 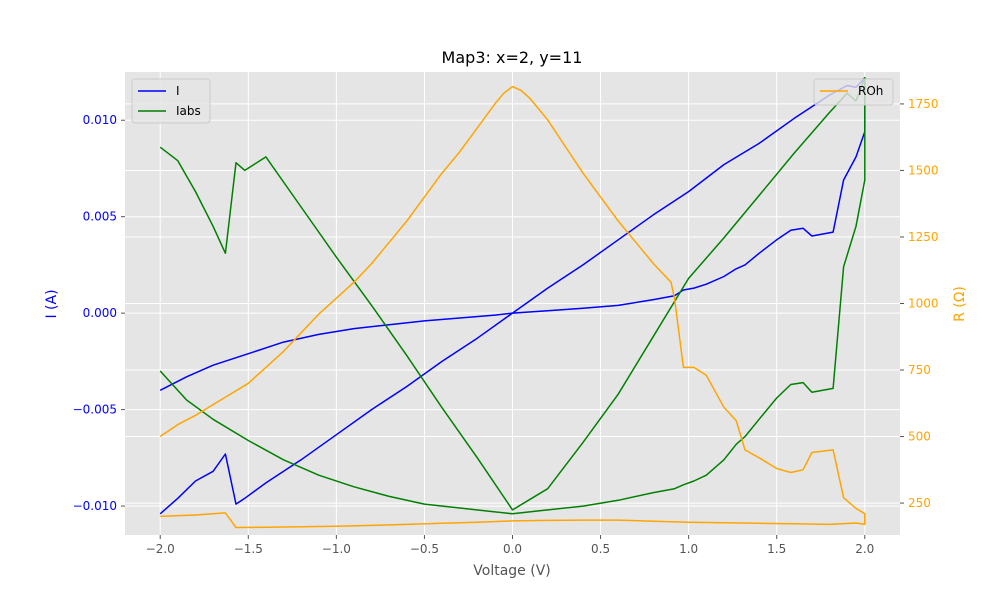 I want to click on y-right-tick-label: 1000, so click(x=923, y=304).